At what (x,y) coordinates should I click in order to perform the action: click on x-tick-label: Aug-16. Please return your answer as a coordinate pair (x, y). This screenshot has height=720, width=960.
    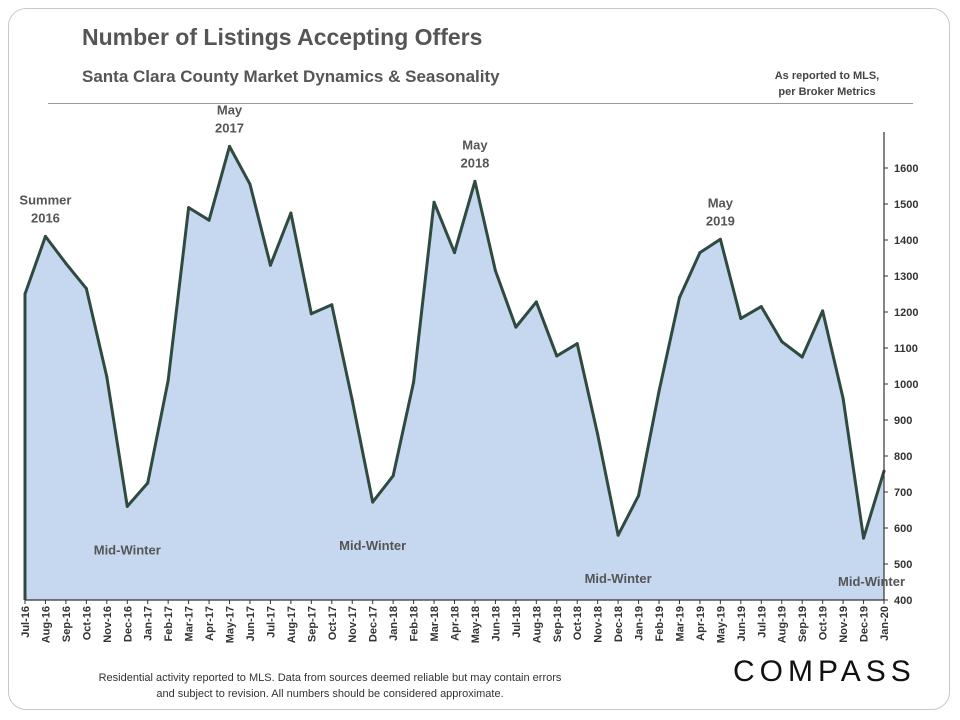
    Looking at the image, I should click on (46, 624).